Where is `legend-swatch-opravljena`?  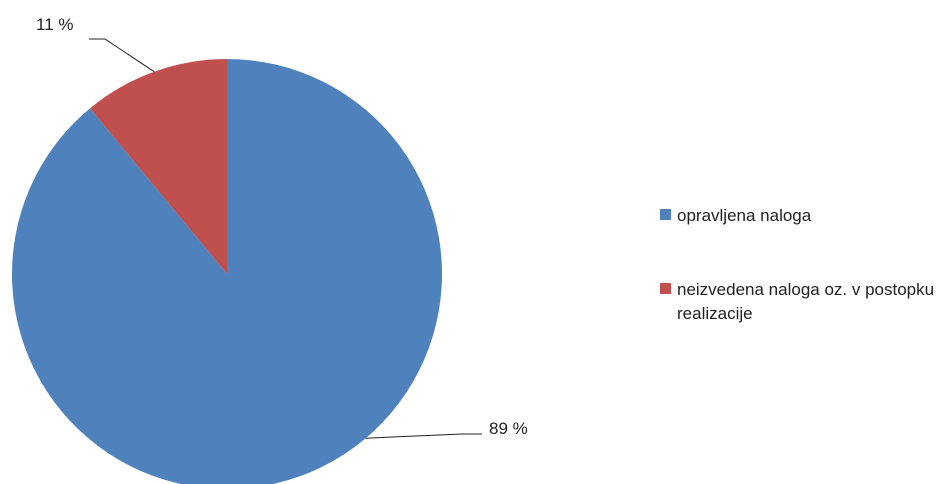 legend-swatch-opravljena is located at coordinates (665, 214).